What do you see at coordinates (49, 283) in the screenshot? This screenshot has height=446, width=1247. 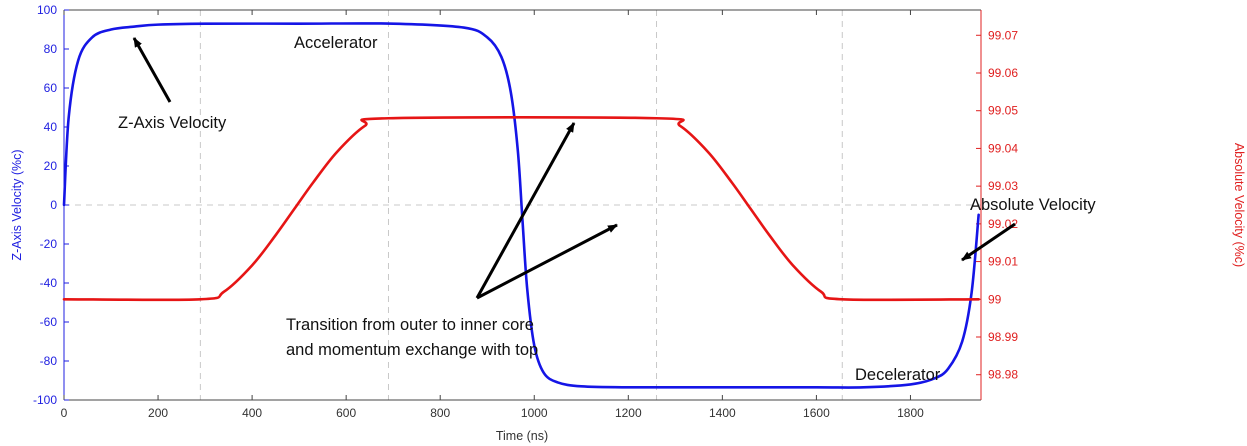 I see `y-left-tick-label: -40` at bounding box center [49, 283].